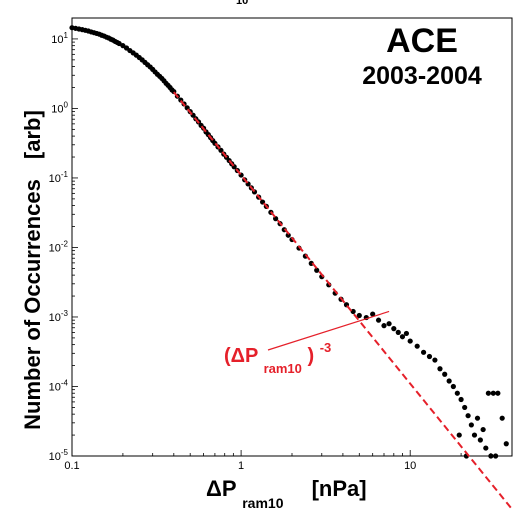 The image size is (514, 512). I want to click on y-axis-label: Number of Occurrences [arb], so click(32, 270).